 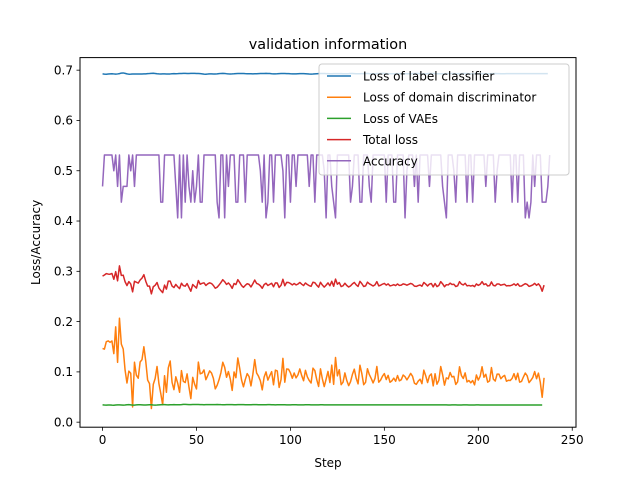 What do you see at coordinates (428, 77) in the screenshot?
I see `legend-entry-label: Loss of label classifier` at bounding box center [428, 77].